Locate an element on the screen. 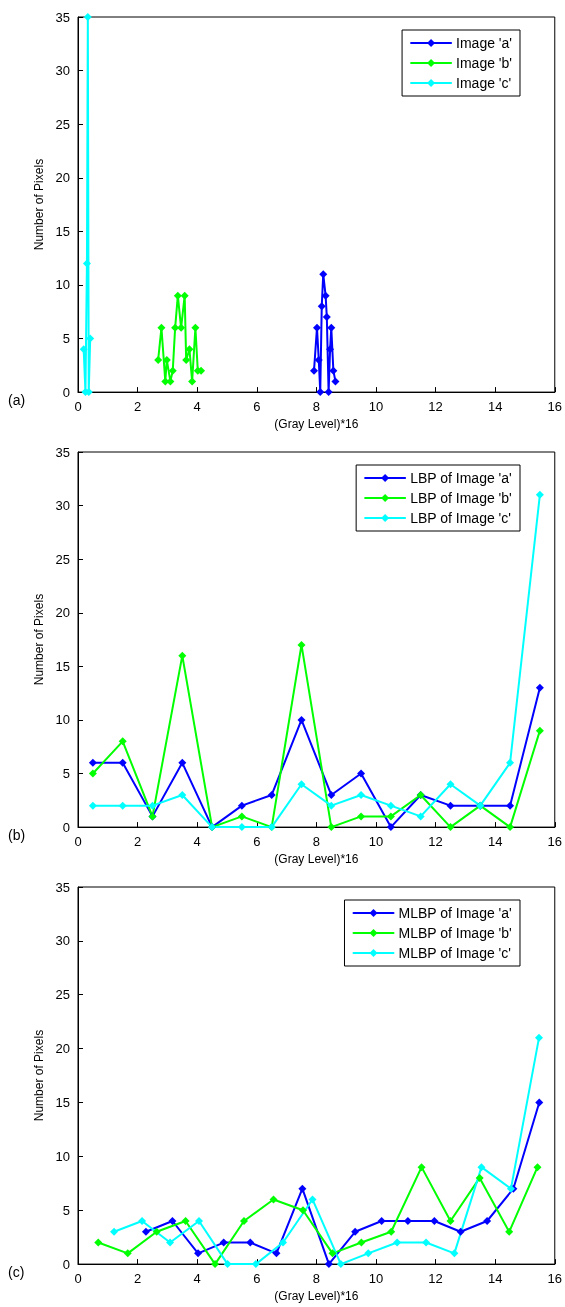 The height and width of the screenshot is (1307, 565). legend-label: MLBP of Image 'c' is located at coordinates (454, 953).